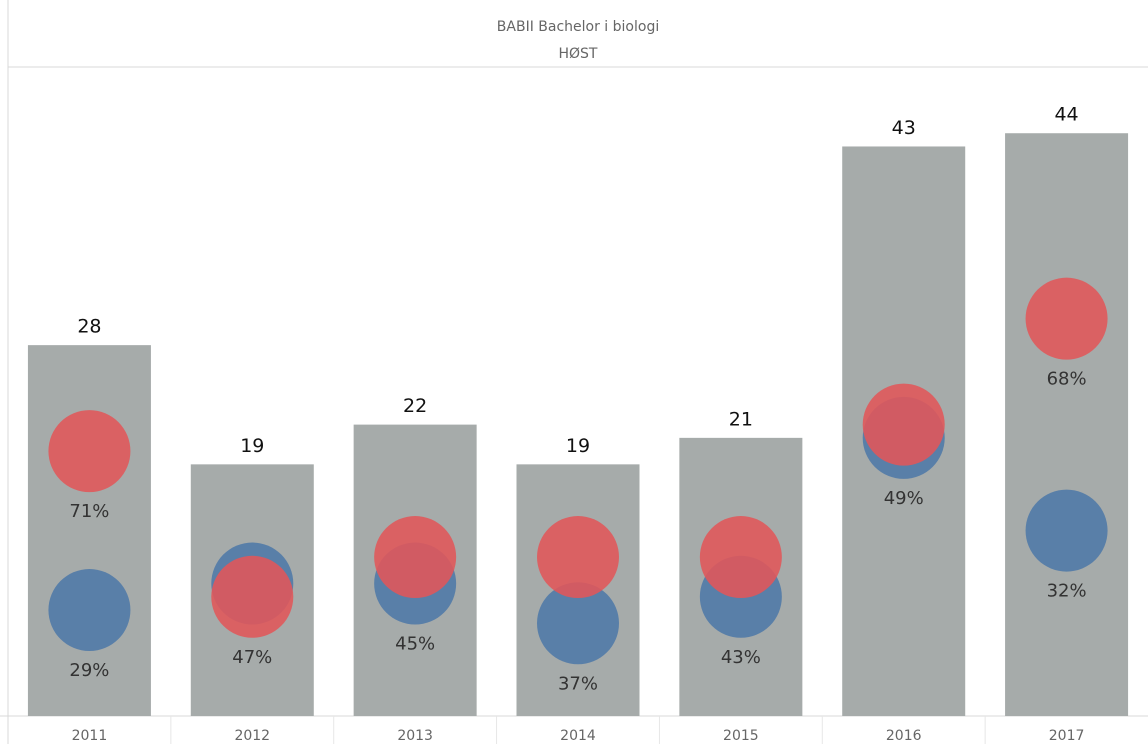 This screenshot has height=744, width=1148. Describe the element at coordinates (89, 511) in the screenshot. I see `share-label: 71%` at that location.